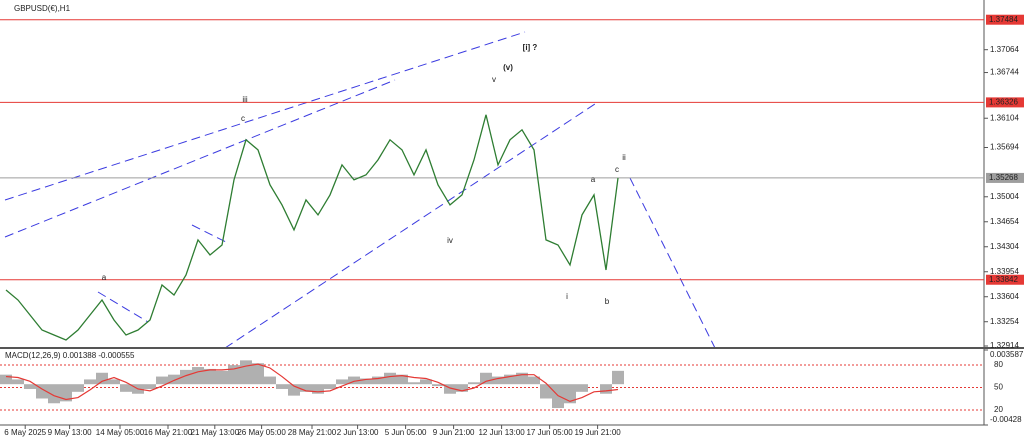 Image resolution: width=1024 pixels, height=441 pixels. I want to click on y-tick-label: 1.33954, so click(1004, 271).